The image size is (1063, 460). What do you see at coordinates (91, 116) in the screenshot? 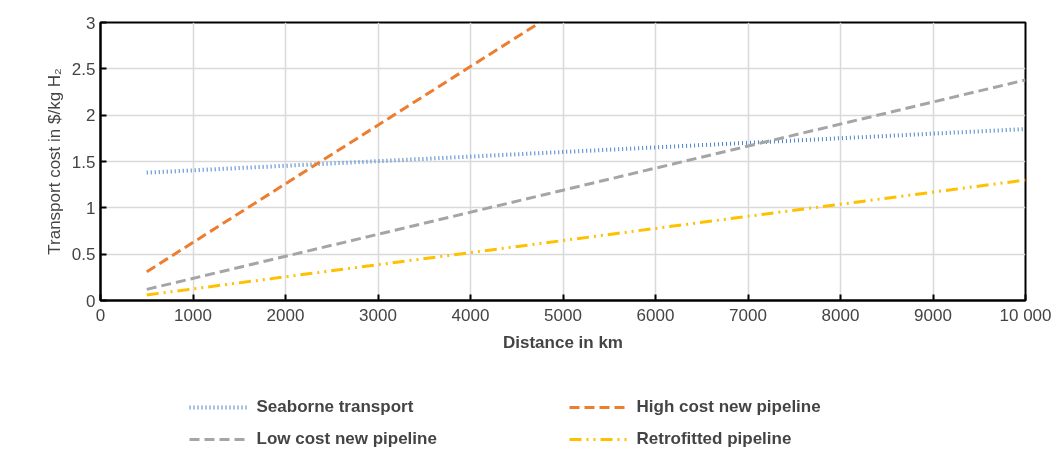
I see `y-tick-label: 2` at bounding box center [91, 116].